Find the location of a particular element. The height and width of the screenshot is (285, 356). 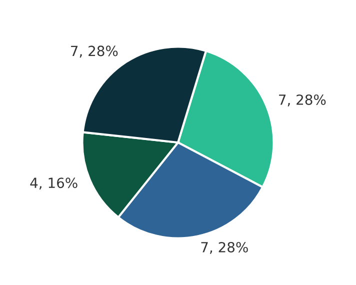

data-label: 4, 16% is located at coordinates (54, 184).